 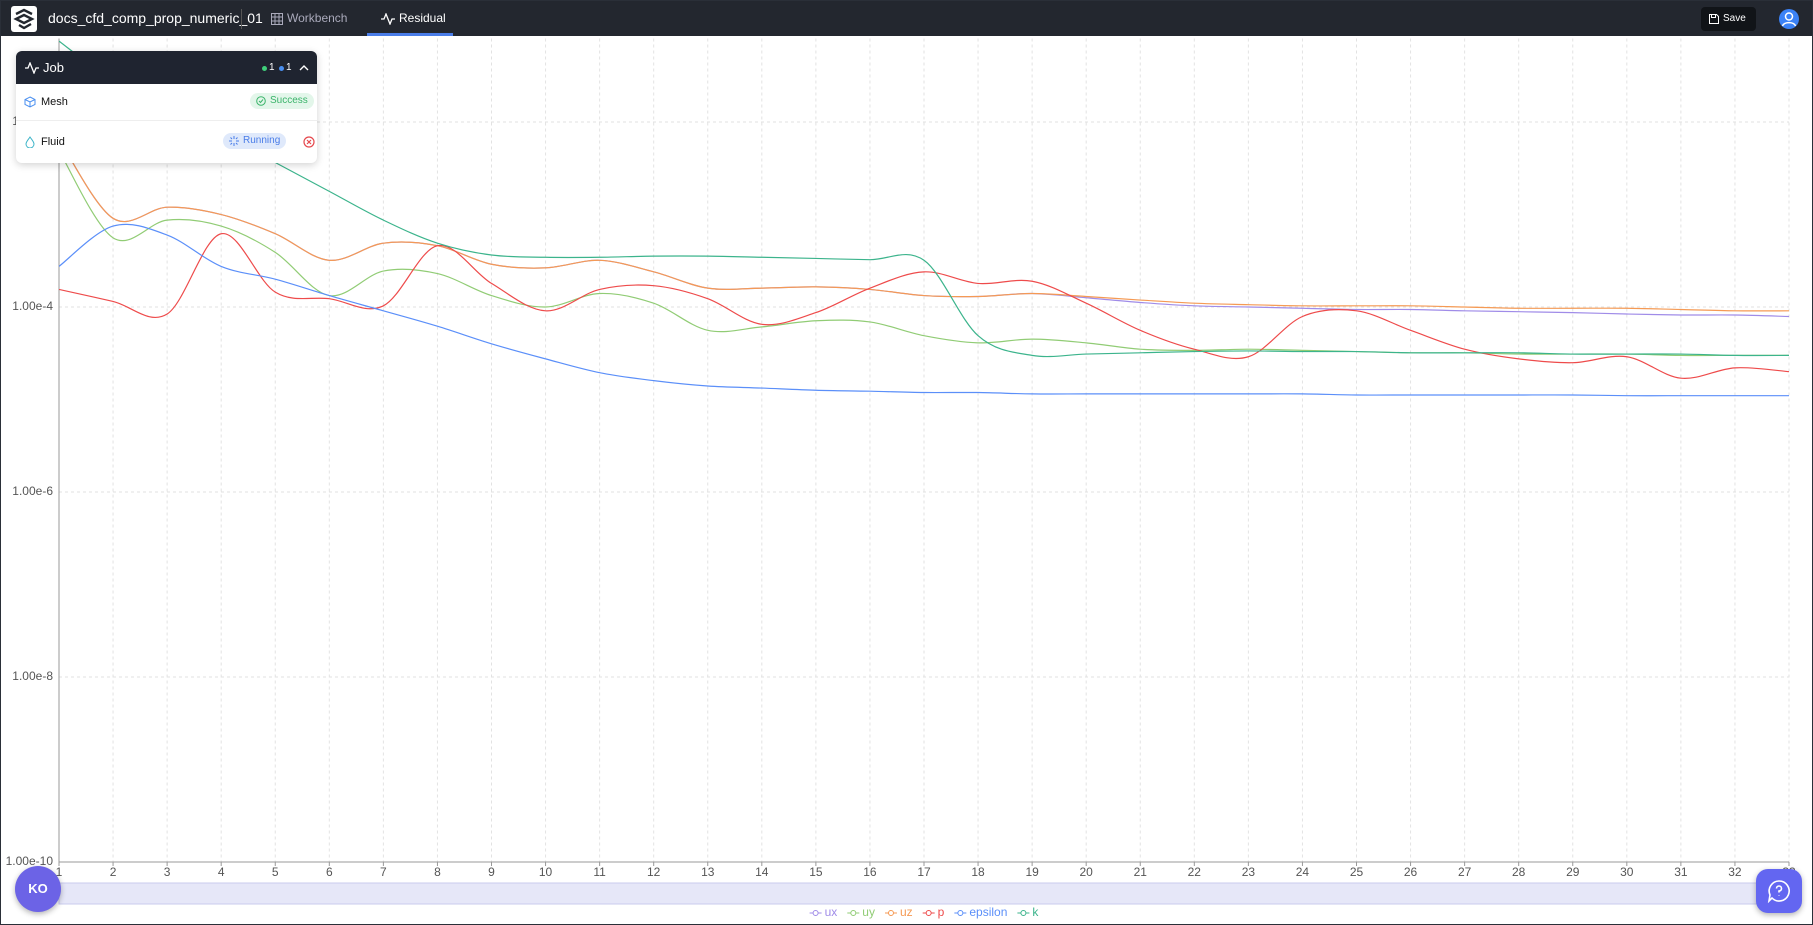 I want to click on legend-label: ux, so click(x=831, y=912).